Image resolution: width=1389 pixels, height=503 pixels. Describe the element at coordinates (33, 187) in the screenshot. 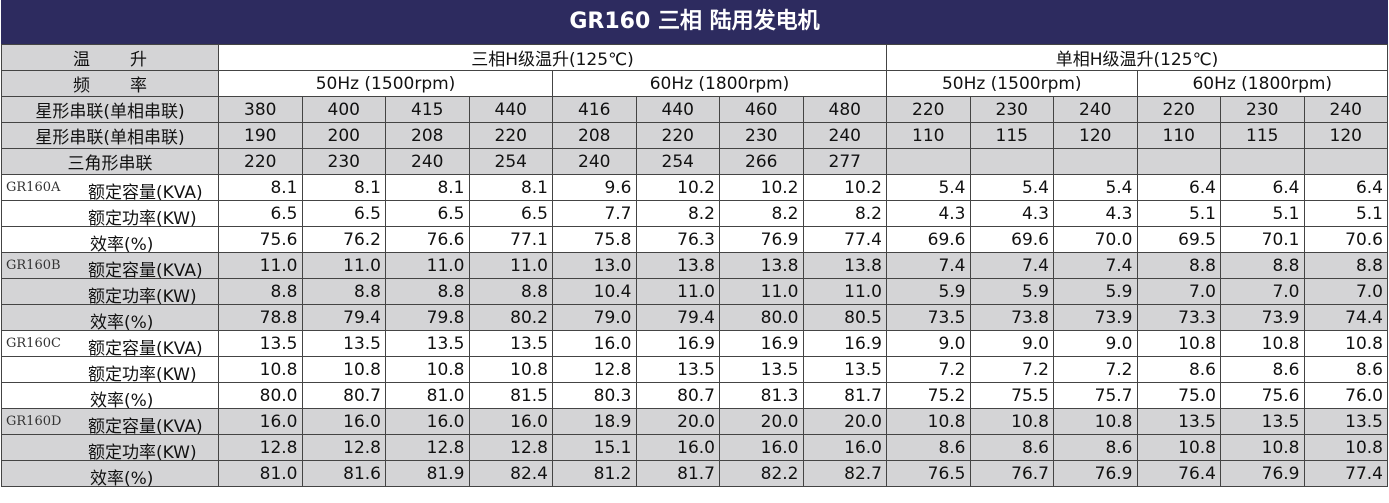

I see `model-name: GR160A` at that location.